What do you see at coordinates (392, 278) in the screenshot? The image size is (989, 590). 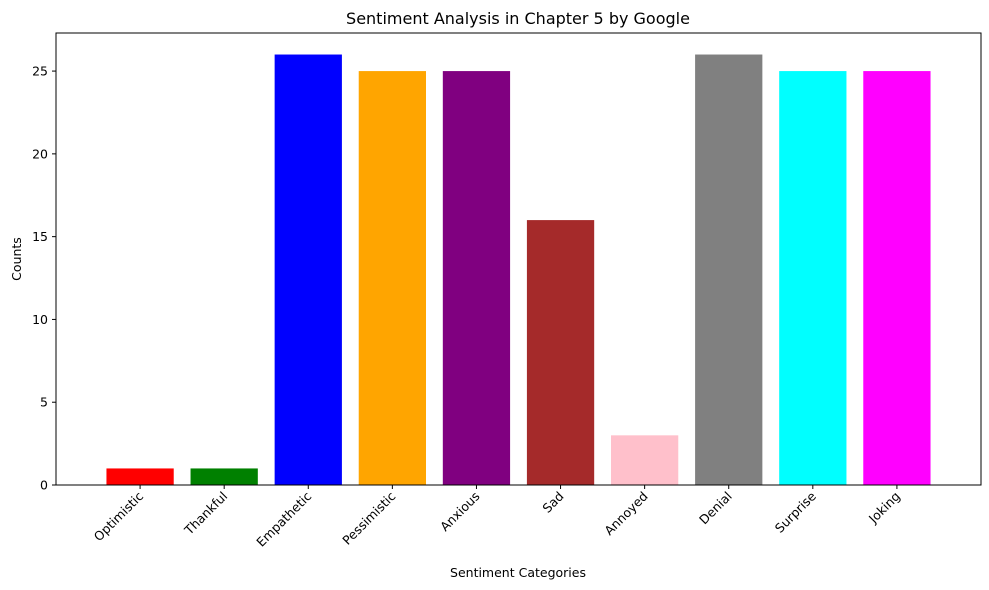 I see `bar-pessimistic` at bounding box center [392, 278].